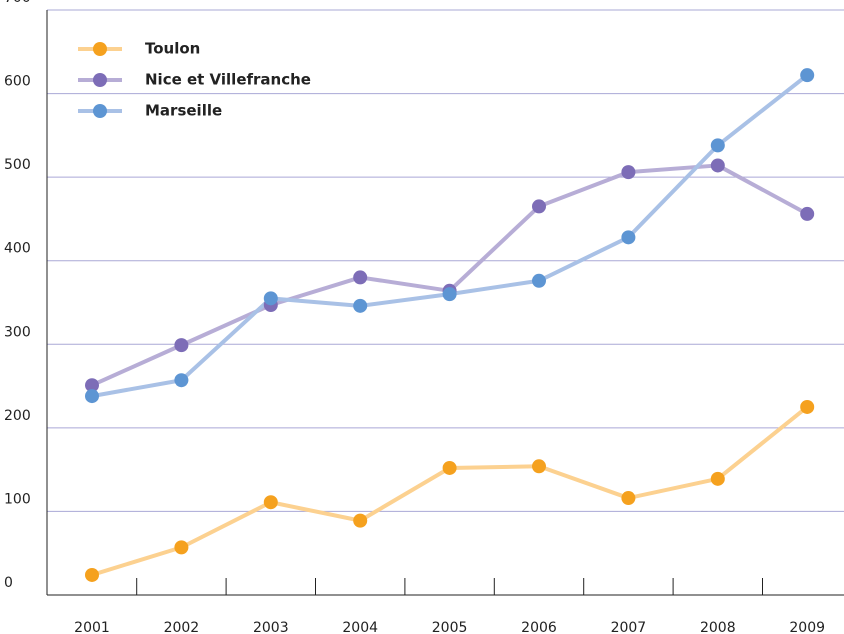 This screenshot has width=844, height=634. Describe the element at coordinates (17, 3) in the screenshot. I see `y-tick-label: 700` at that location.